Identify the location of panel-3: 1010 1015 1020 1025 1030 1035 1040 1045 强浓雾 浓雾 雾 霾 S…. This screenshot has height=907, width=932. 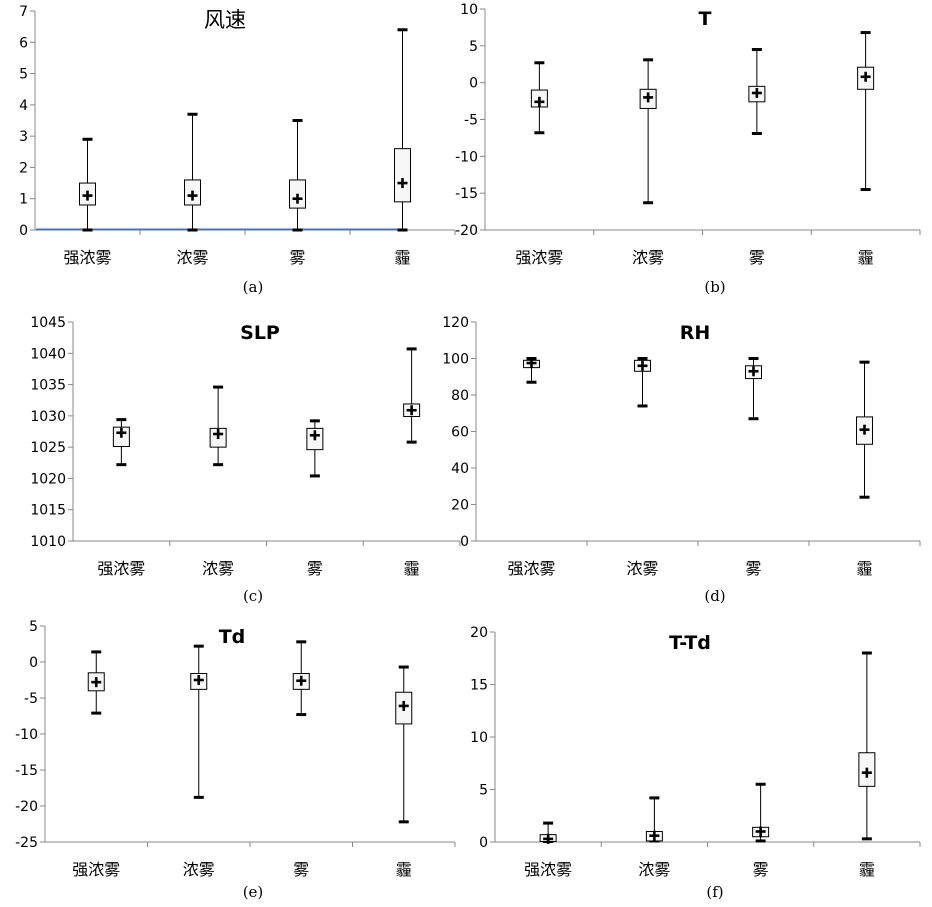
(245, 460).